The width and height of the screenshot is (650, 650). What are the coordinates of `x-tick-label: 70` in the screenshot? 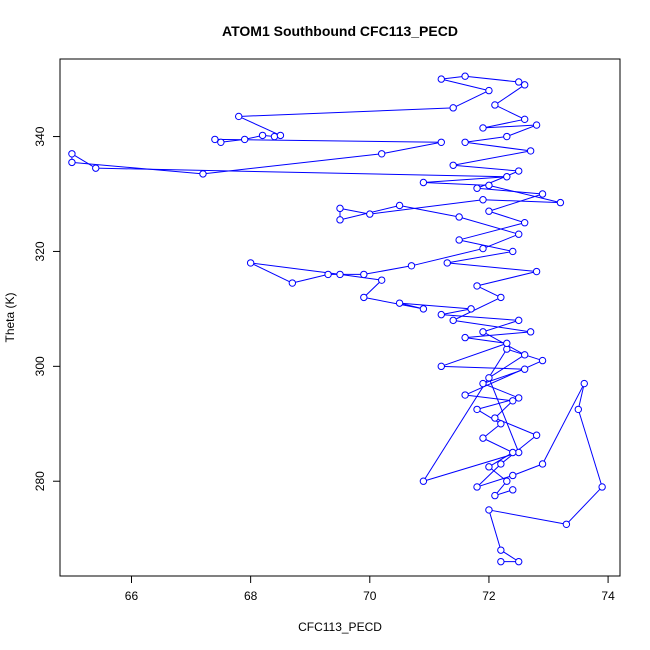 It's located at (370, 596).